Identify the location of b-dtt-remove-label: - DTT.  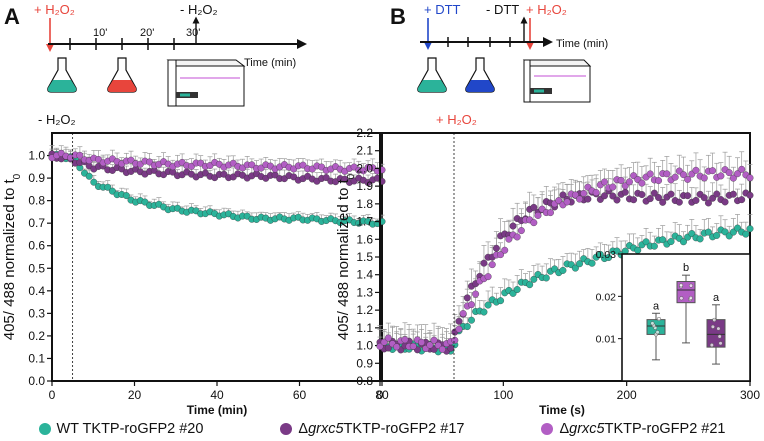
(502, 9).